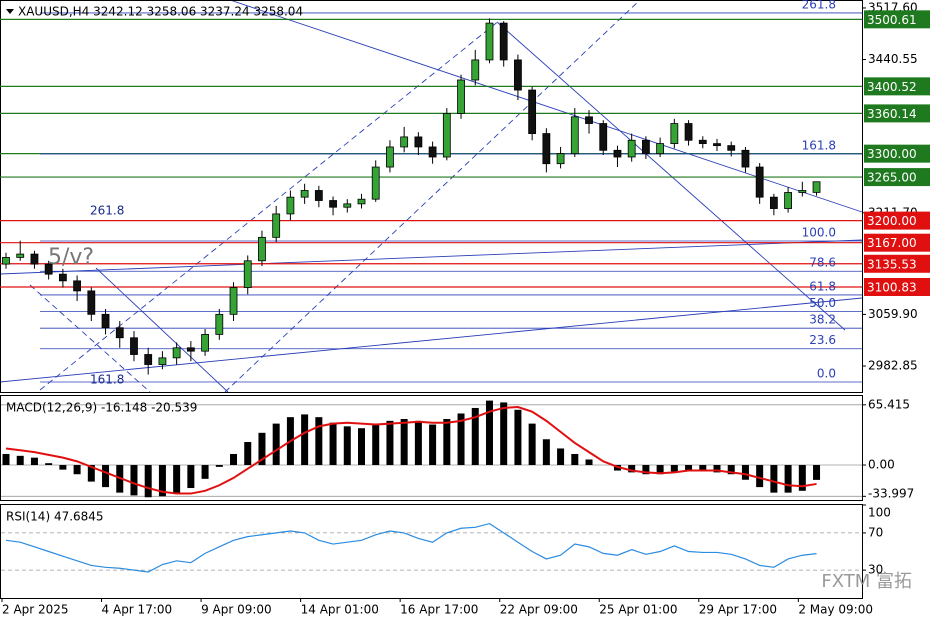 This screenshot has width=936, height=624. I want to click on channel-line, so click(90, 338).